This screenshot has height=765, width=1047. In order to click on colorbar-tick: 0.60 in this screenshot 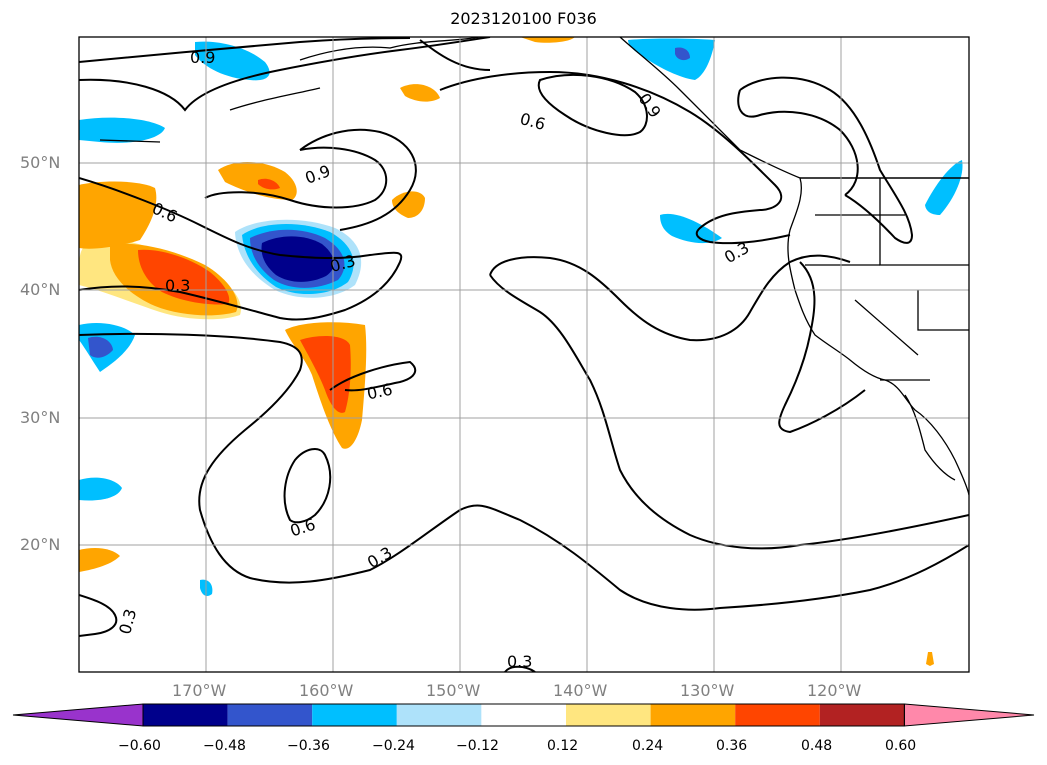, I will do `click(901, 746)`.